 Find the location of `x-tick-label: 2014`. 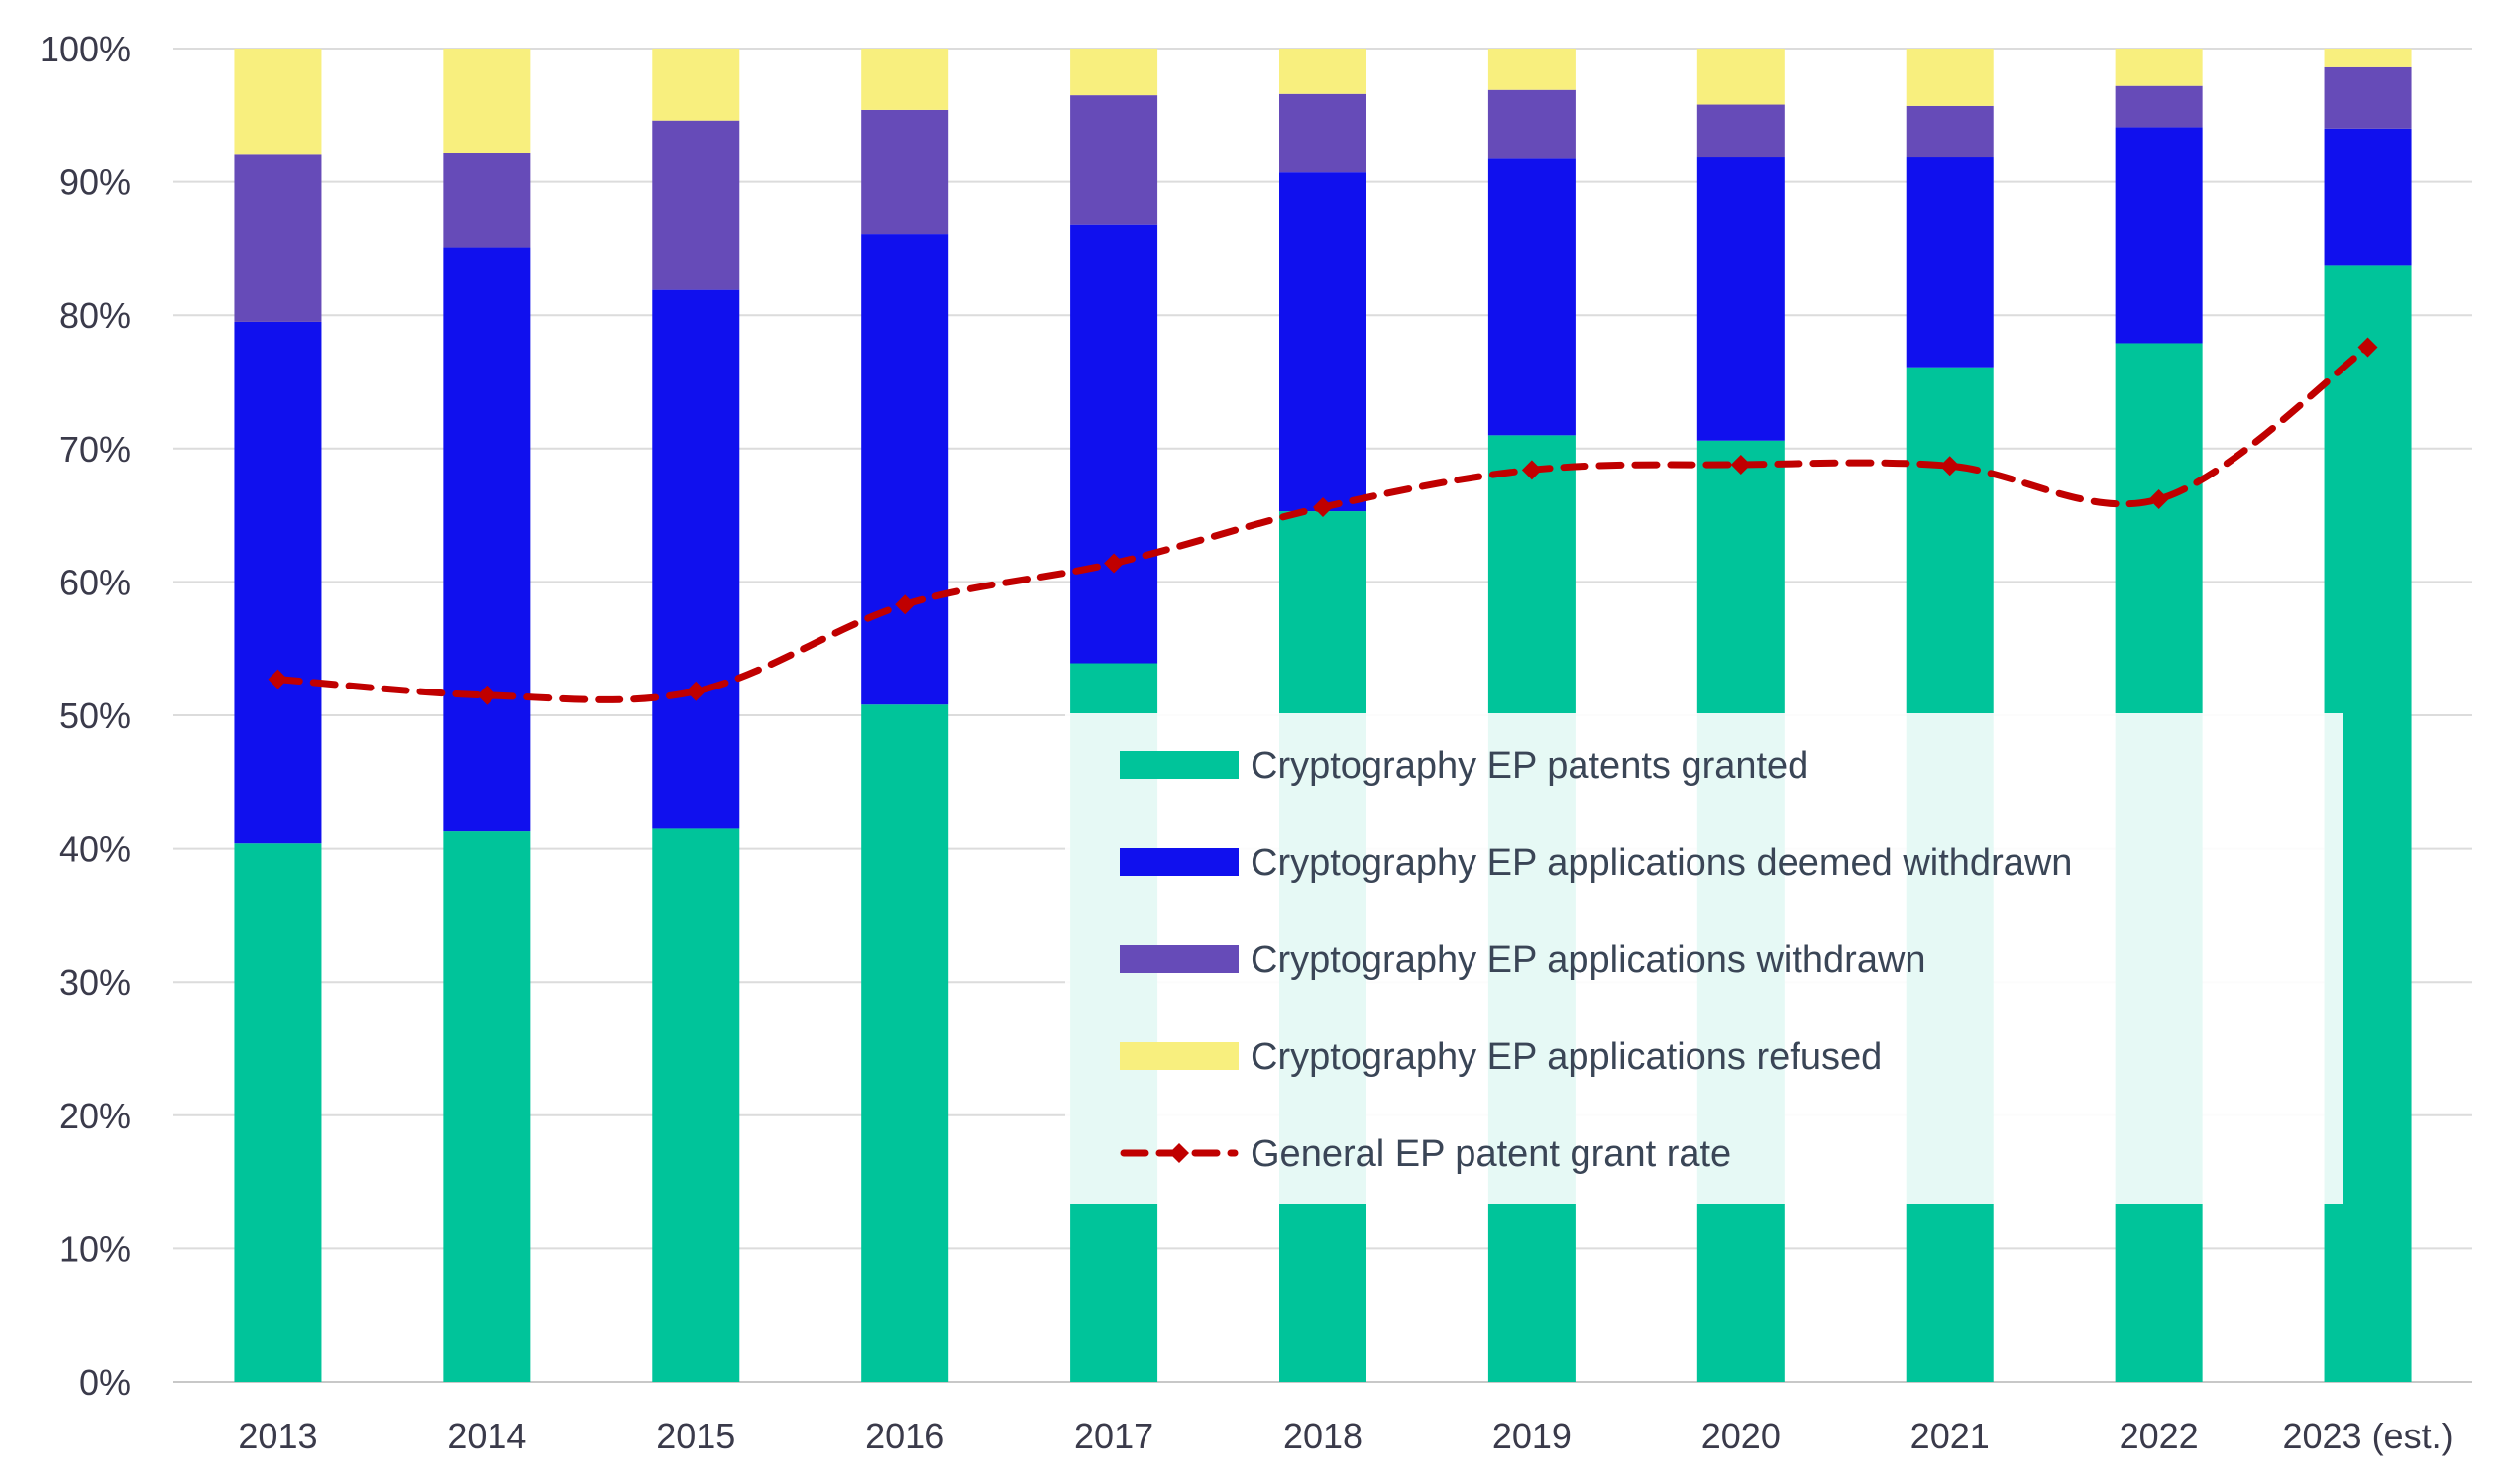

x-tick-label: 2014 is located at coordinates (486, 1436).